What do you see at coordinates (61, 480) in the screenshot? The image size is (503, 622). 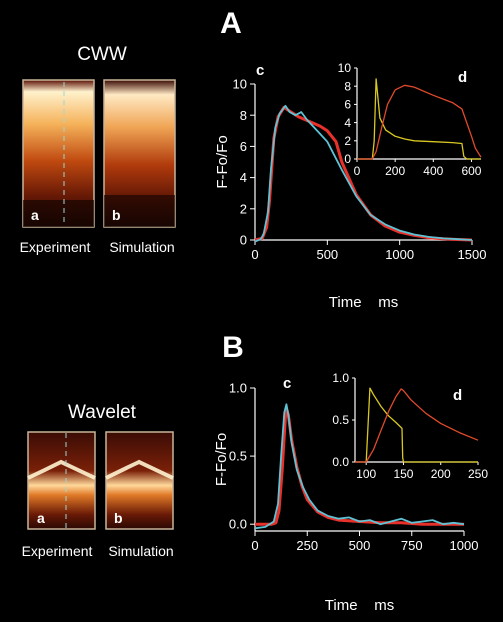 I see `image-wavelet-experiment: a` at bounding box center [61, 480].